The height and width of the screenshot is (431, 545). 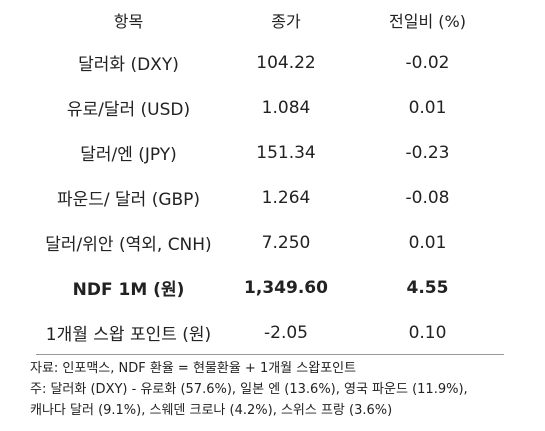 I want to click on table-row: 달러화 (DXY) 104.22 -0.02, so click(x=270, y=62).